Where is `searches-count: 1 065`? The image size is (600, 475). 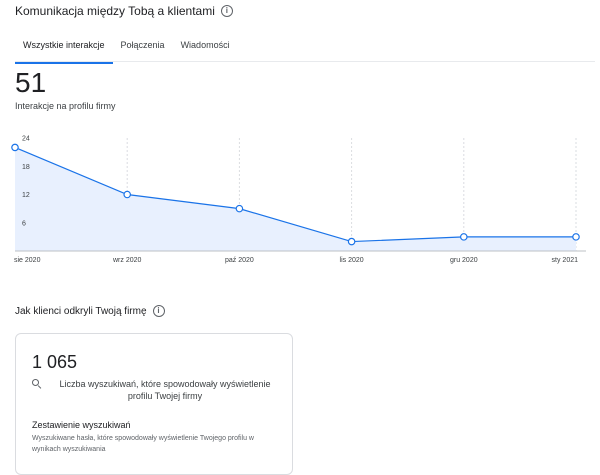
searches-count: 1 065 is located at coordinates (55, 362).